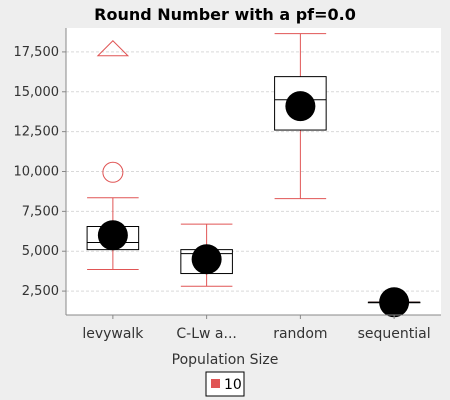 The image size is (450, 400). I want to click on y-axis-ticks: 2,500 5,000 7,500 10,000 12,500 15,000 17,500, so click(40, 172).